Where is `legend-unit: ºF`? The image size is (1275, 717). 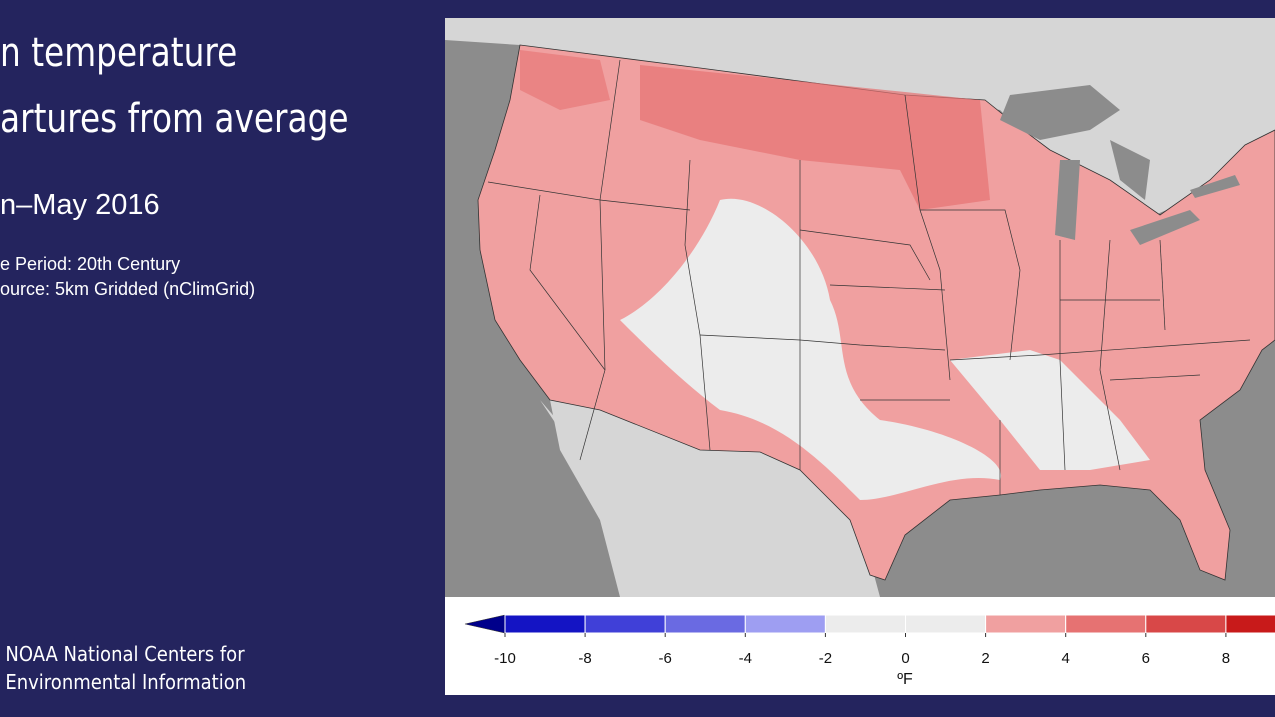
legend-unit: ºF is located at coordinates (905, 679).